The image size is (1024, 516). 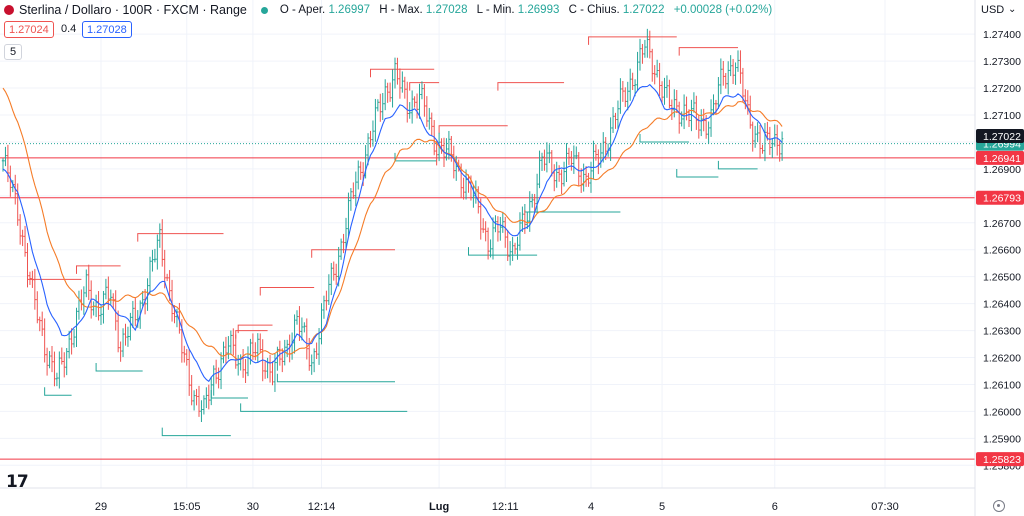 I want to click on level-price-tag: 1.26941, so click(x=1002, y=159).